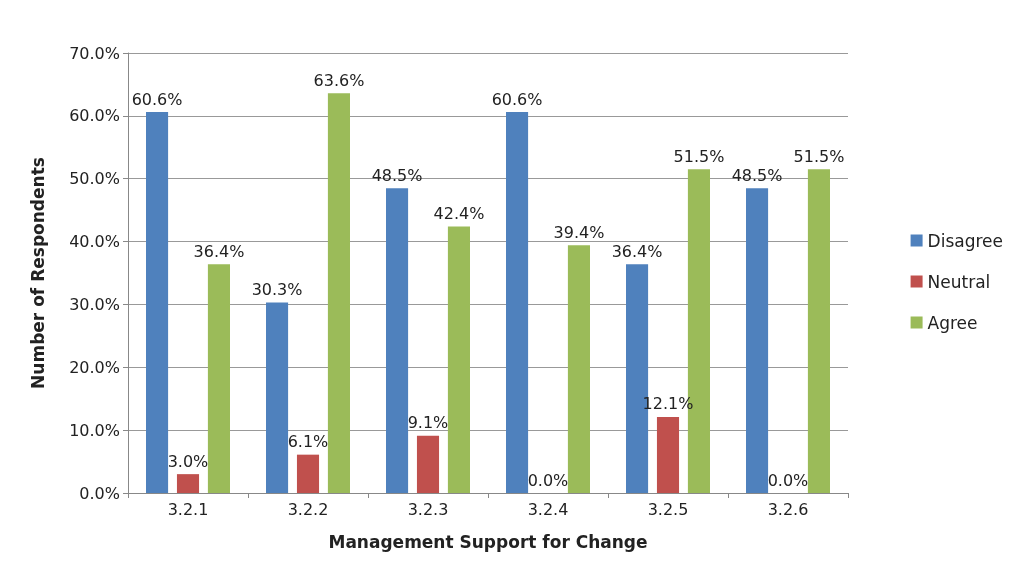 This screenshot has width=1036, height=563. Describe the element at coordinates (94, 242) in the screenshot. I see `y-tick-label: 40.0%` at that location.